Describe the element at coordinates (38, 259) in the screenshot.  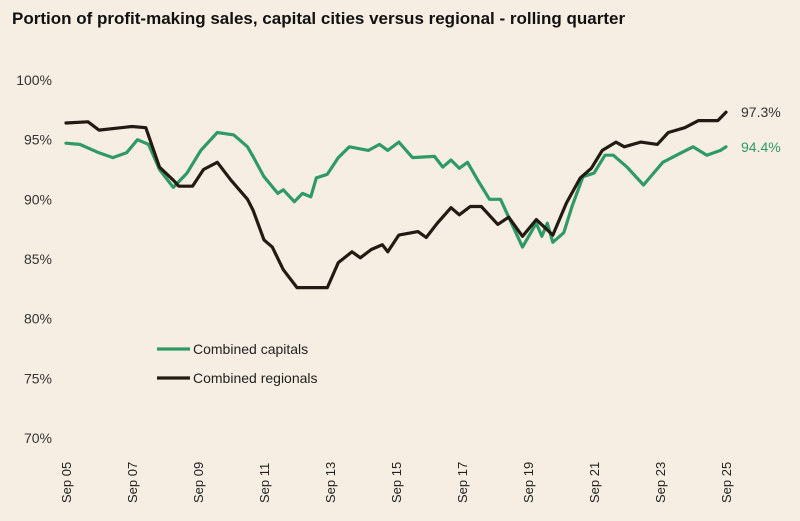
I see `y-tick-label: 85%` at that location.